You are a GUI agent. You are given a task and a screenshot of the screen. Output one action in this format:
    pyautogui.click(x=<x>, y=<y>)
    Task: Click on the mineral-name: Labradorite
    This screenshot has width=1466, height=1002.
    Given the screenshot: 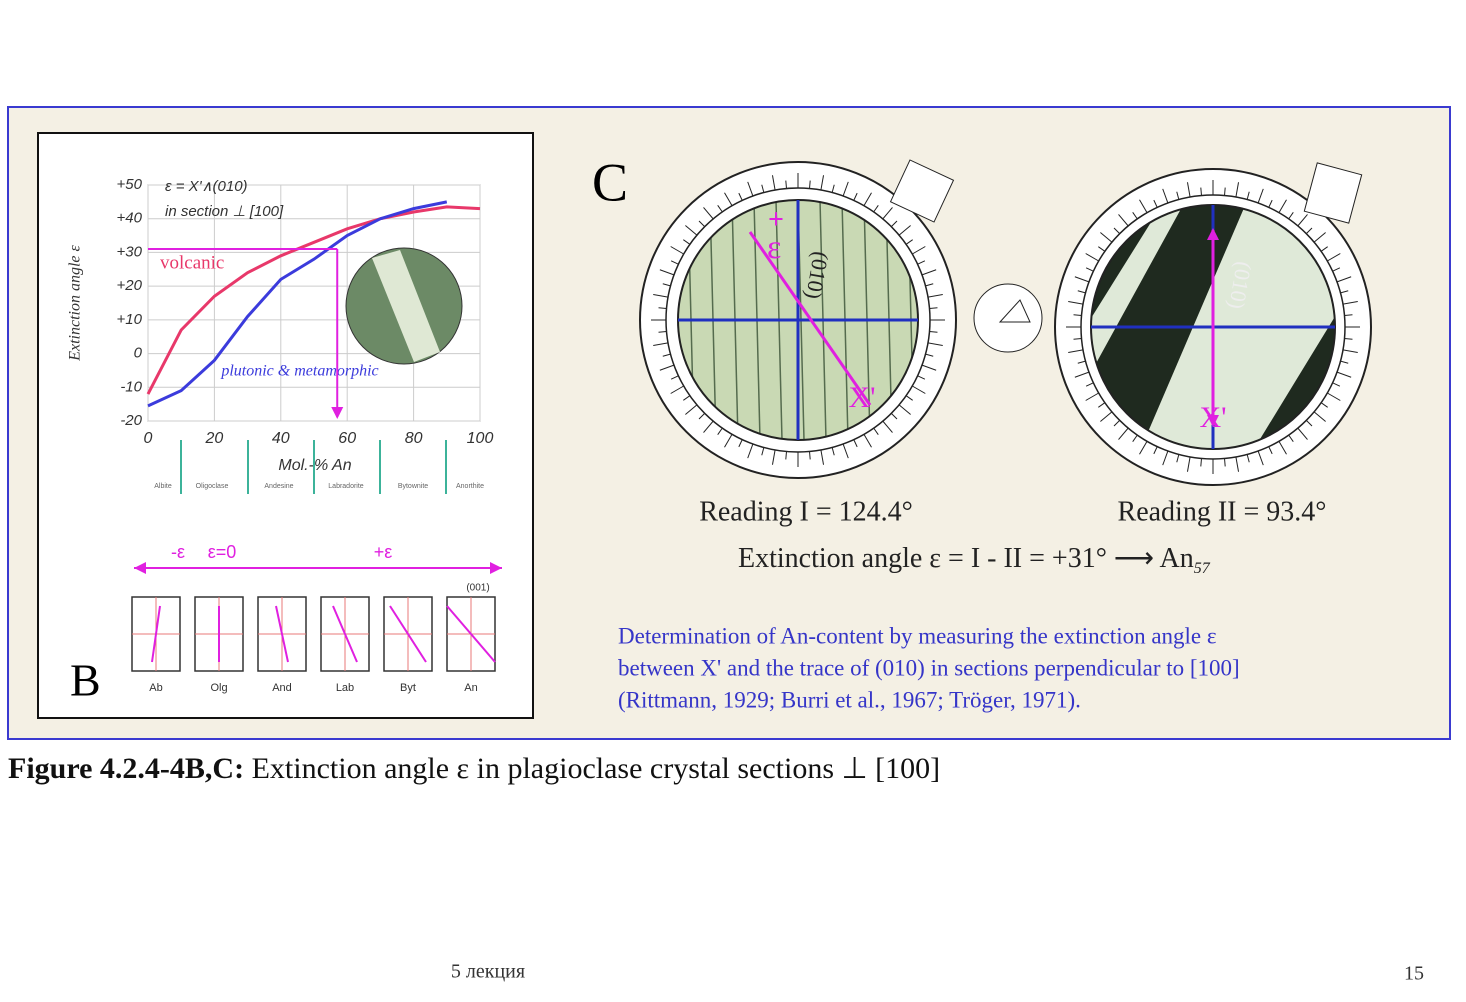 What is the action you would take?
    pyautogui.click(x=346, y=486)
    